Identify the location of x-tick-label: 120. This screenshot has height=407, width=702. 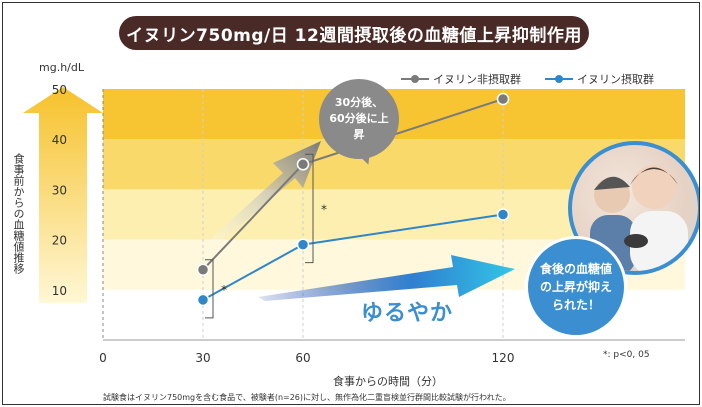
(503, 358).